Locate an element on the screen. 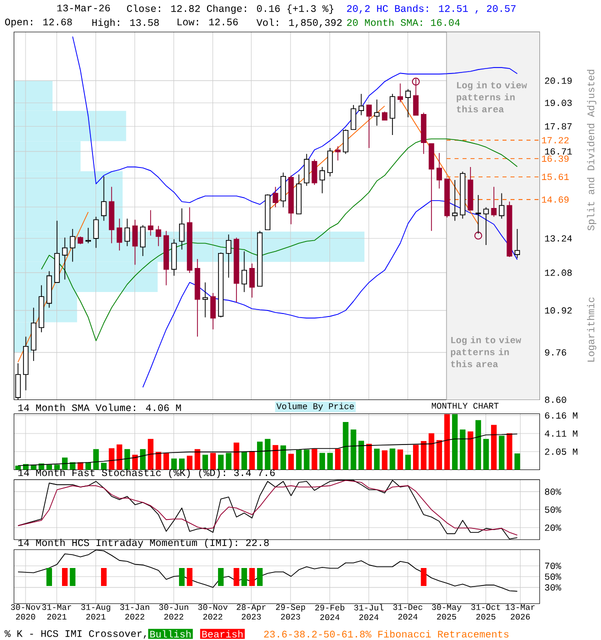  x-tick-label: 31-Aug 2021 is located at coordinates (95, 612).